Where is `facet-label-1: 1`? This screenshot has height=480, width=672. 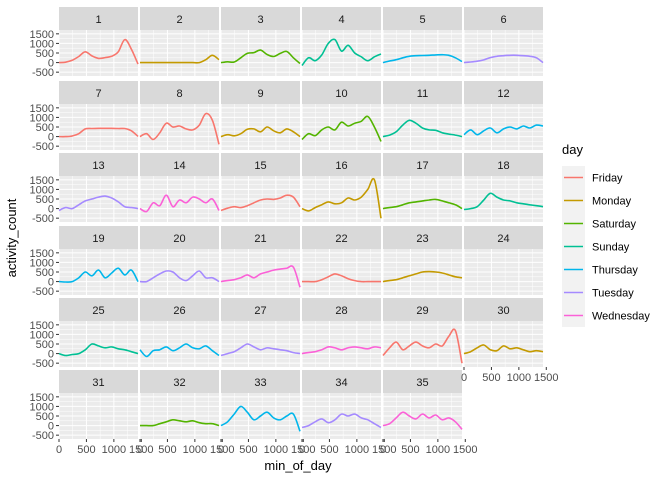 facet-label-1: 1 is located at coordinates (98, 20).